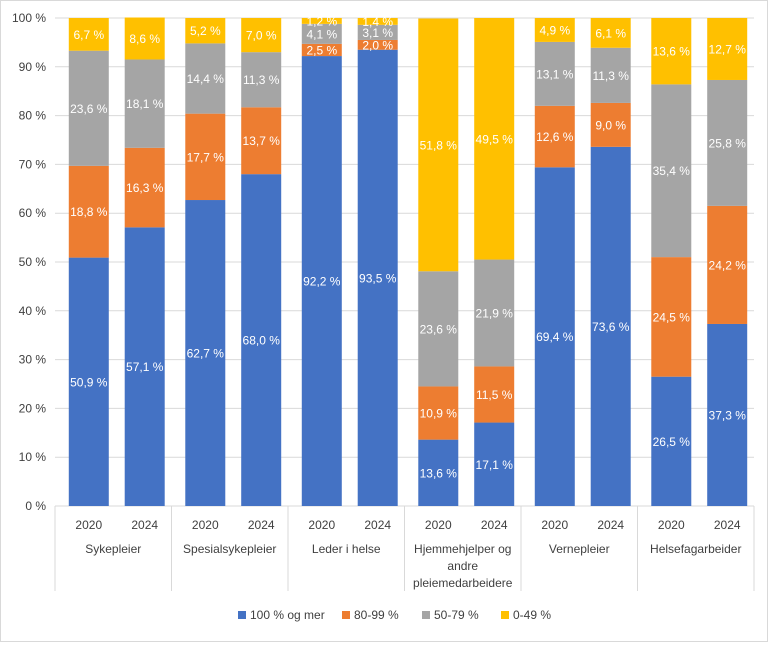 The height and width of the screenshot is (646, 768). Describe the element at coordinates (33, 164) in the screenshot. I see `y-tick-label: 70 %` at that location.